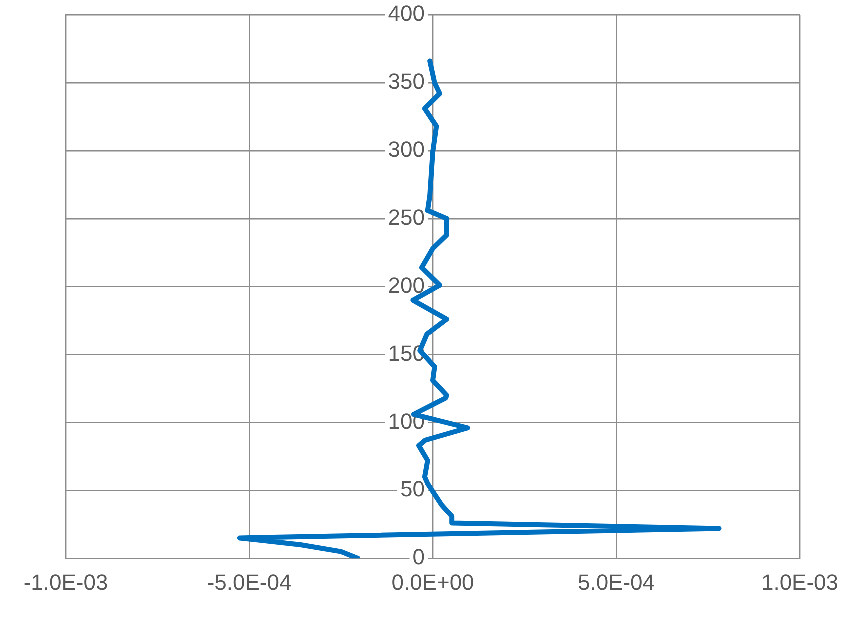 The image size is (852, 623). What do you see at coordinates (617, 582) in the screenshot?
I see `x-tick-label: 5.0E-04` at bounding box center [617, 582].